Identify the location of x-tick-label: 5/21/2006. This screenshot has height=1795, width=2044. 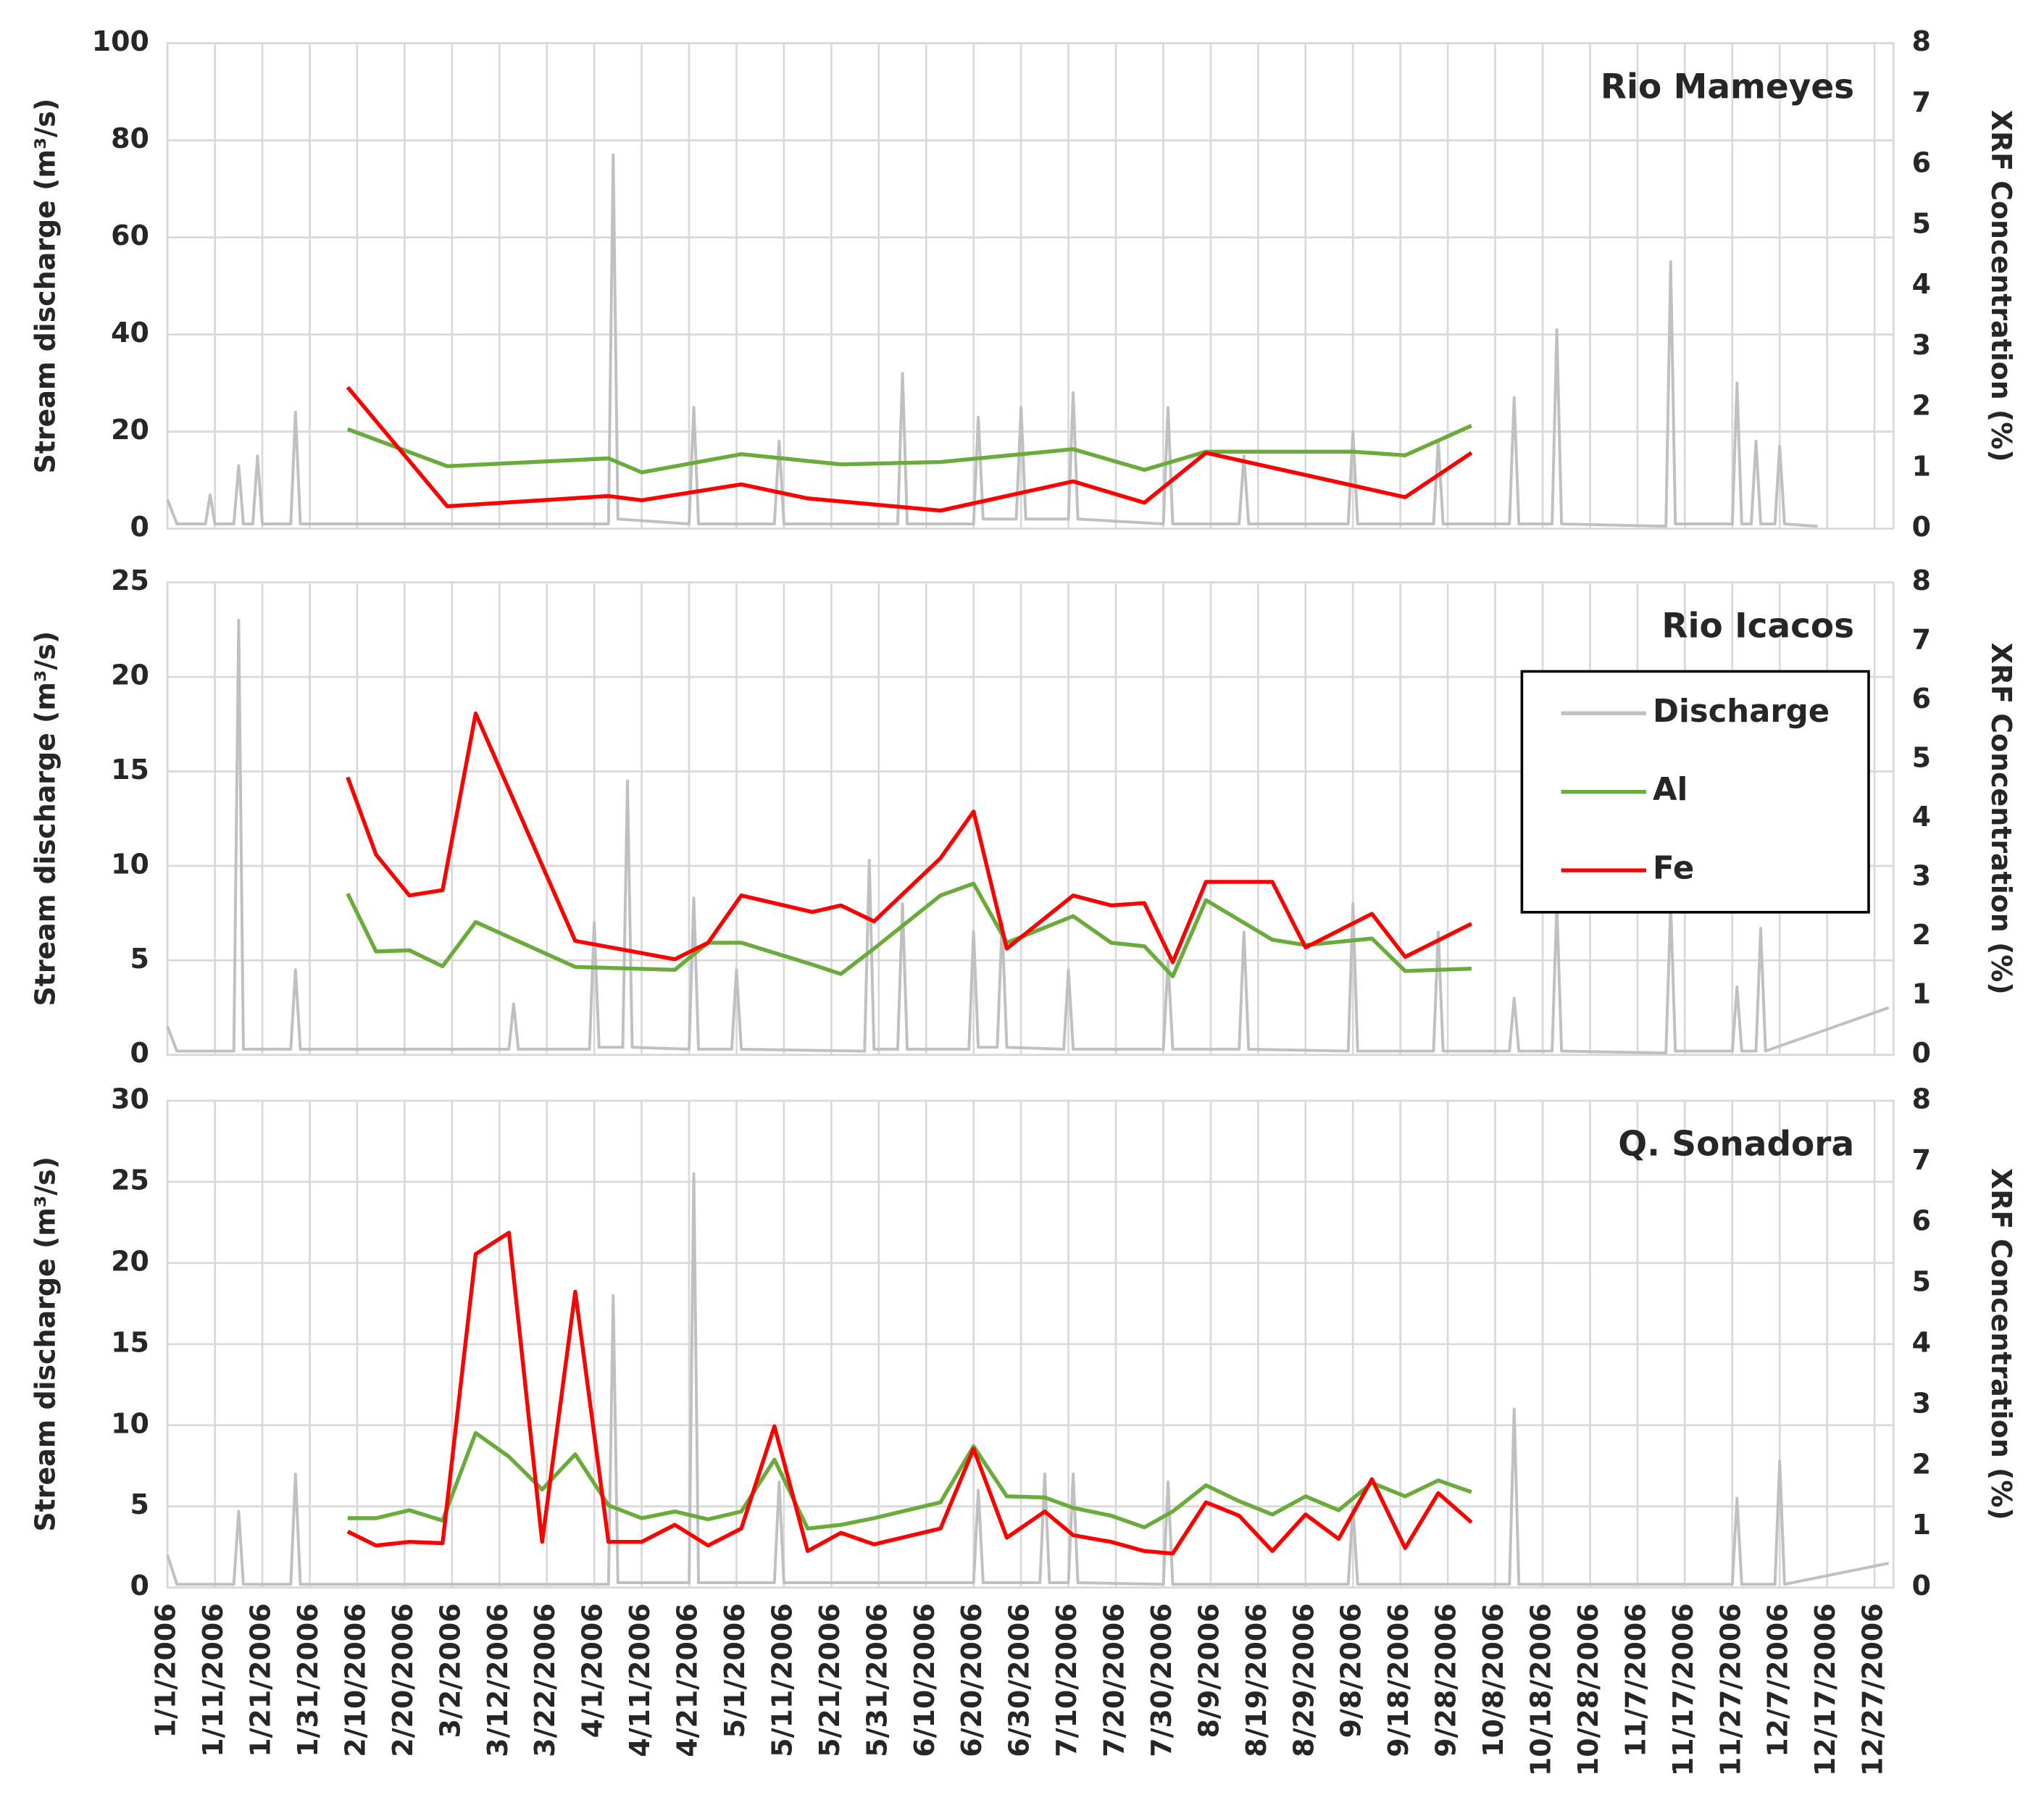
(830, 1680).